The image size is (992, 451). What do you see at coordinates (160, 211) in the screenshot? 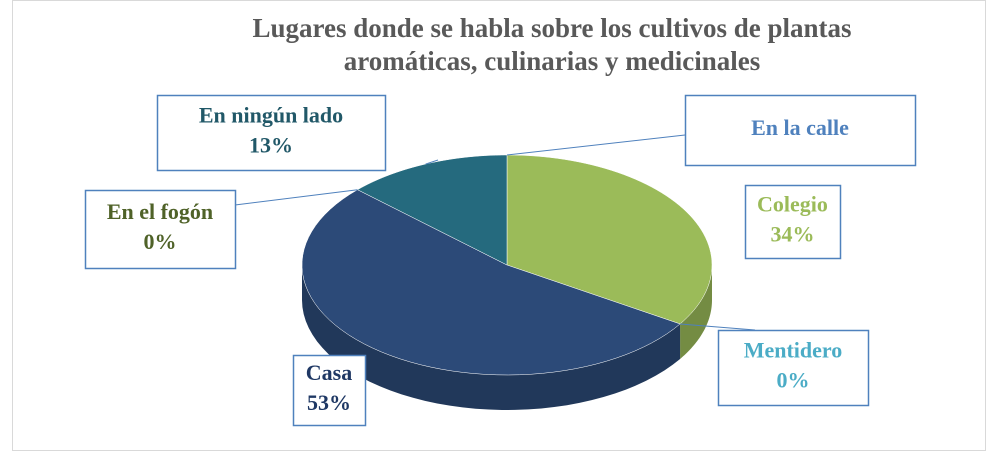
I see `category-label: En el fogón` at bounding box center [160, 211].